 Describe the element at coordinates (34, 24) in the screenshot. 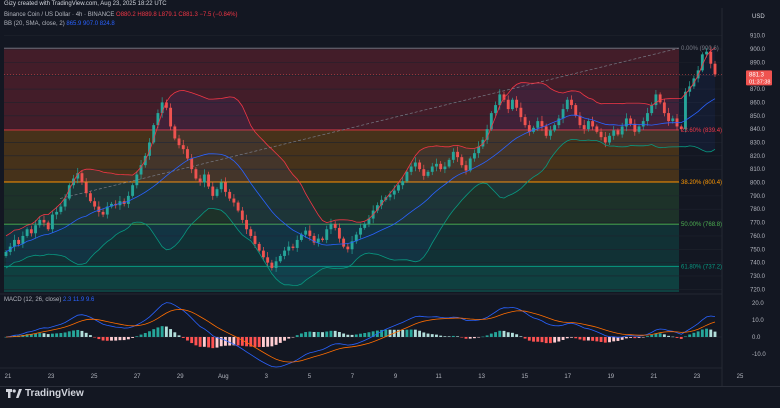

I see `bb-label: BB (20, SMA, close, 2)` at that location.